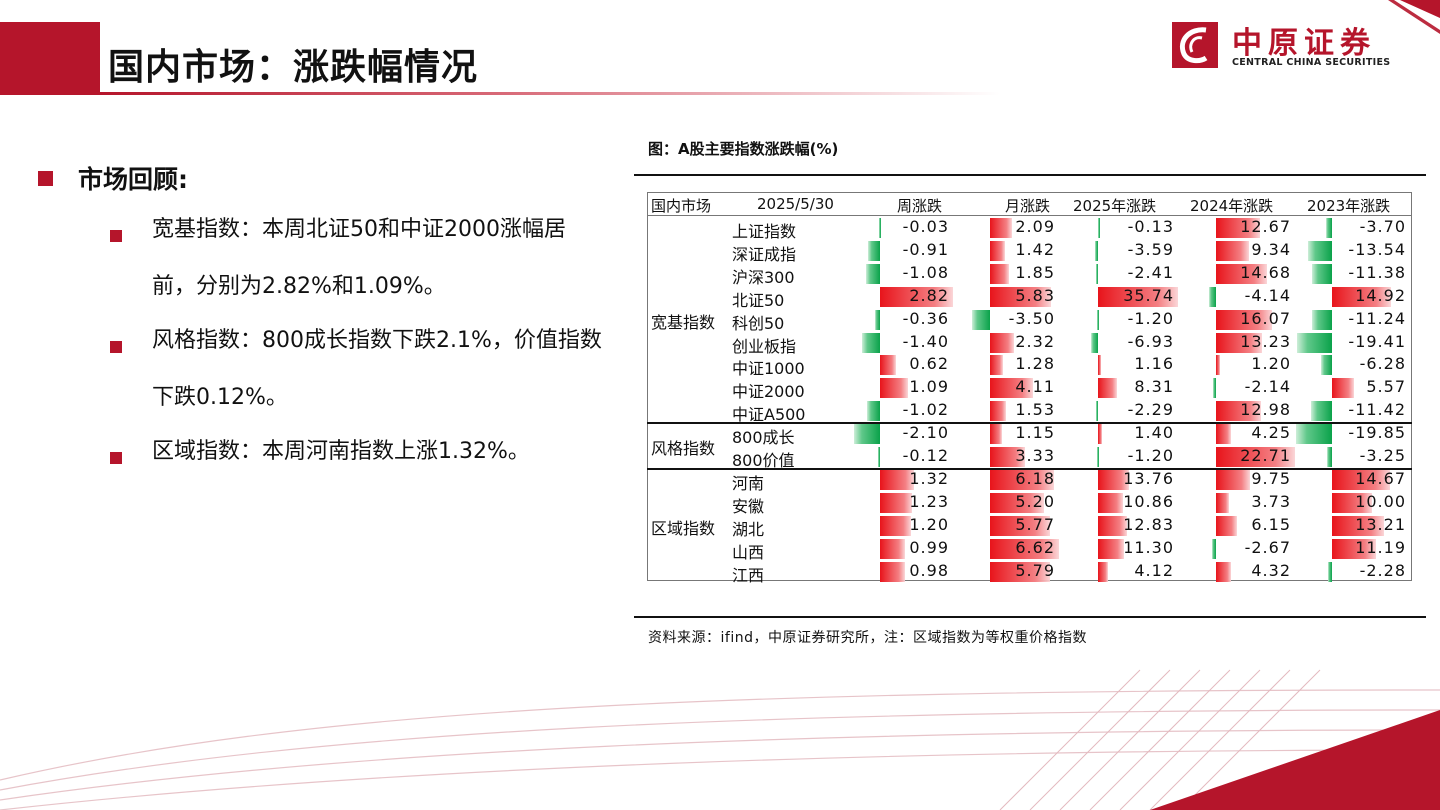 The height and width of the screenshot is (810, 1440). Describe the element at coordinates (1353, 479) in the screenshot. I see `table-cell: 14.67` at that location.